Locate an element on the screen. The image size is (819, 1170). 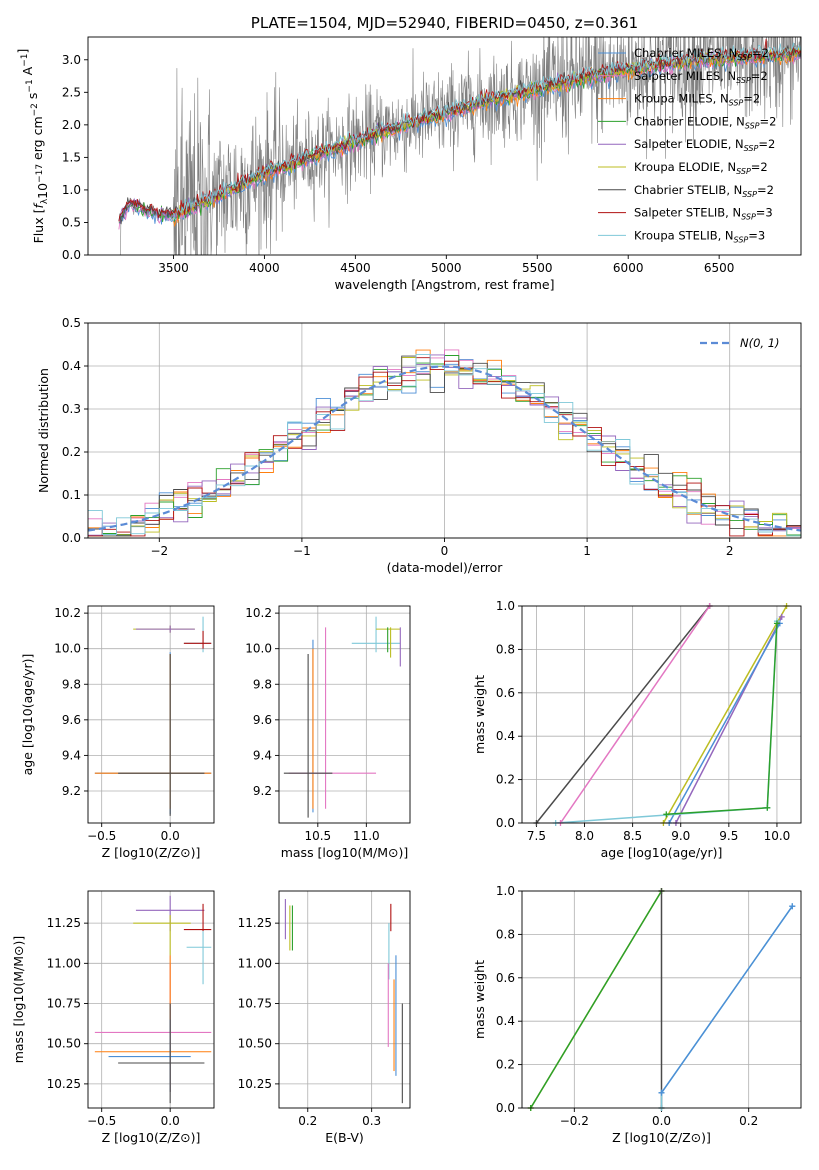
x-tick-label: 11.0 is located at coordinates (366, 836).